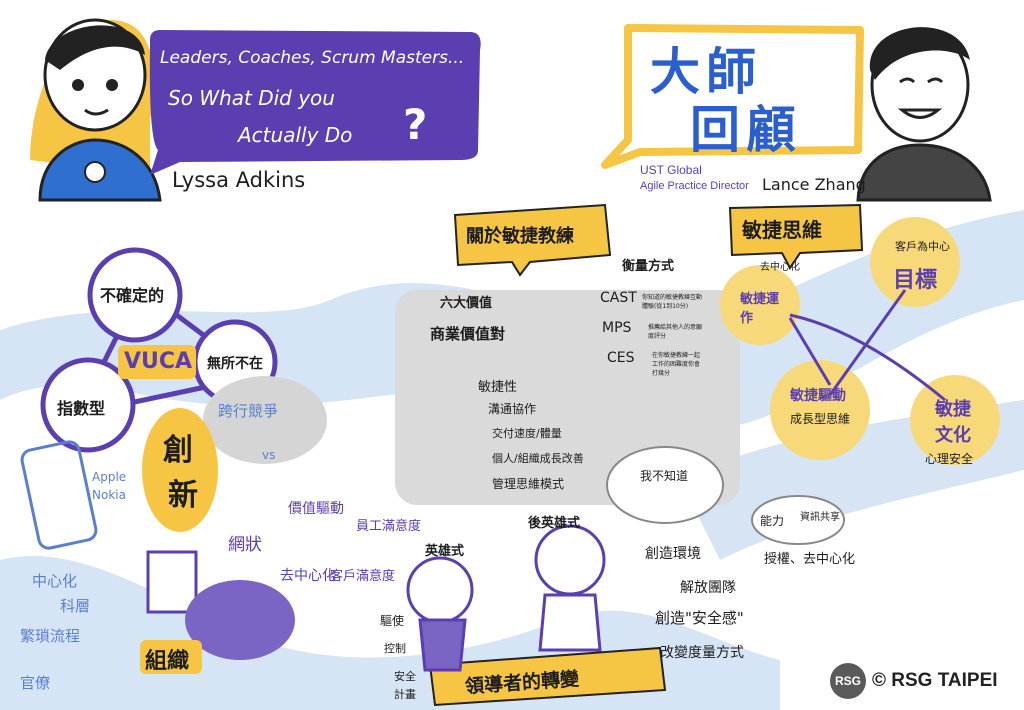 This screenshot has height=710, width=1024. I want to click on hero-word-2: 控制, so click(395, 648).